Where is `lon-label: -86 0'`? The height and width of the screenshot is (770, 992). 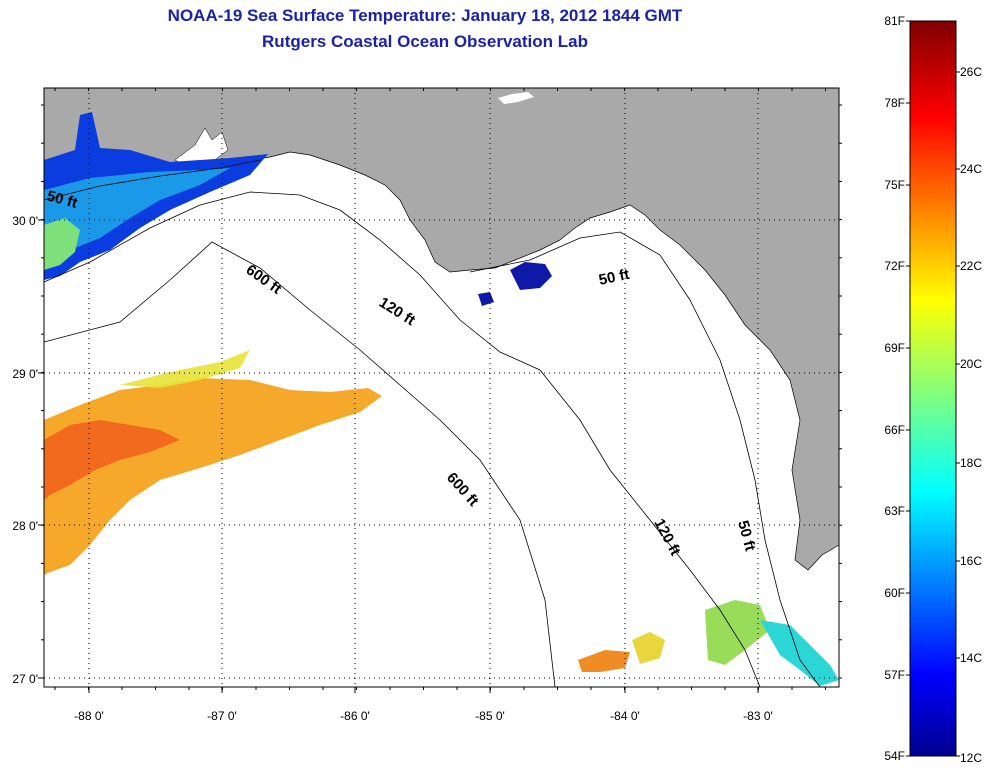
lon-label: -86 0' is located at coordinates (355, 716).